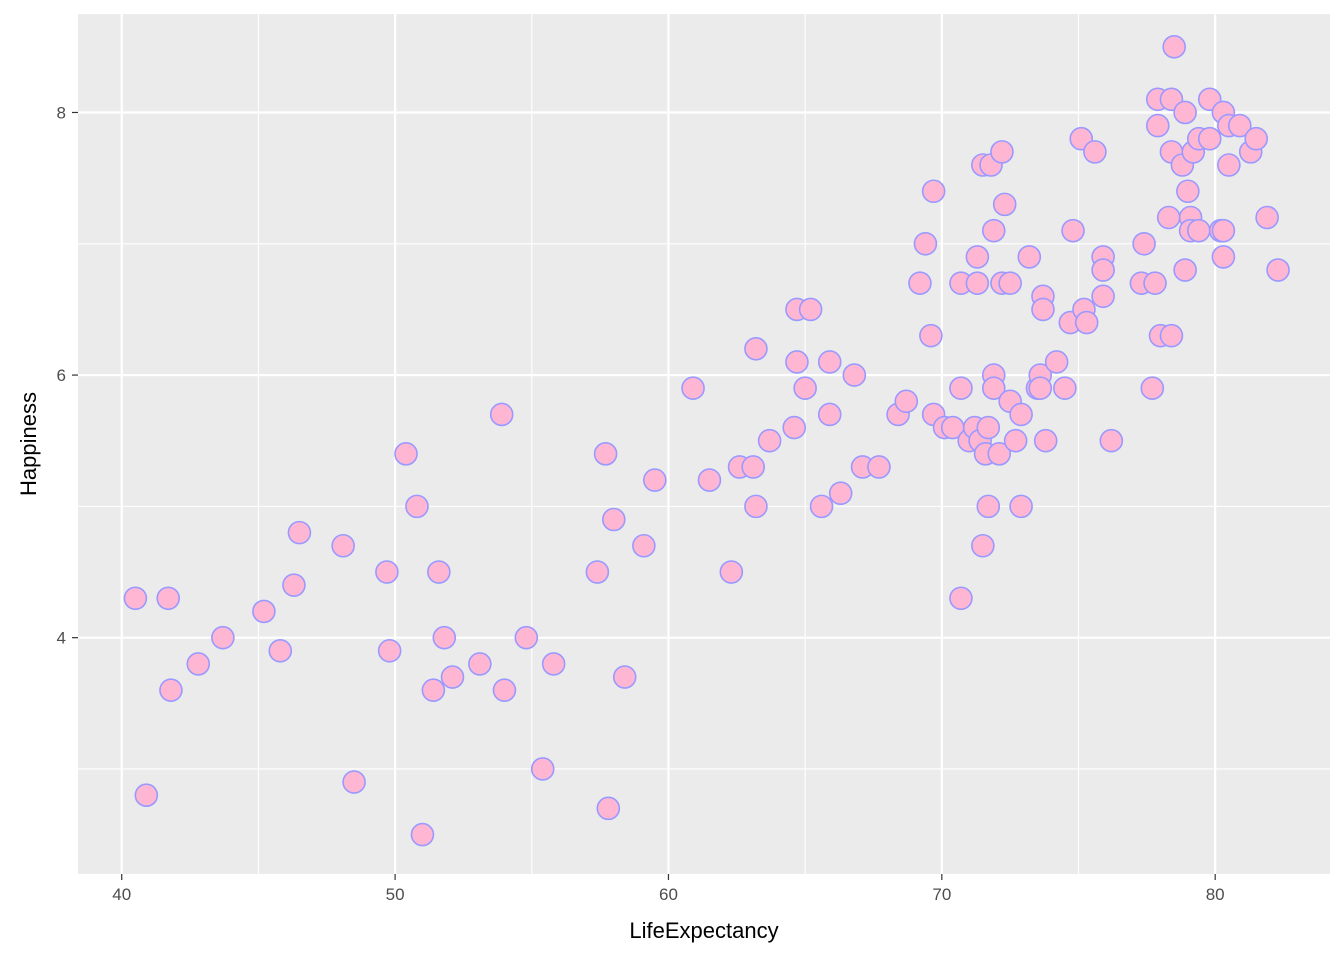  What do you see at coordinates (28, 444) in the screenshot?
I see `y-axis-title: Happiness` at bounding box center [28, 444].